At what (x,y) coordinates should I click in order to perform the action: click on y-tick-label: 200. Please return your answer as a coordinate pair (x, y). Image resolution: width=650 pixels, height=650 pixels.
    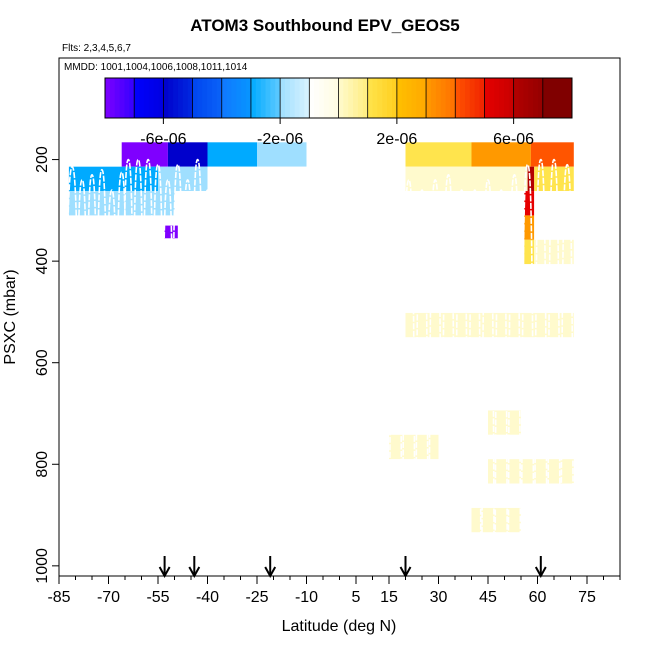
    Looking at the image, I should click on (42, 159).